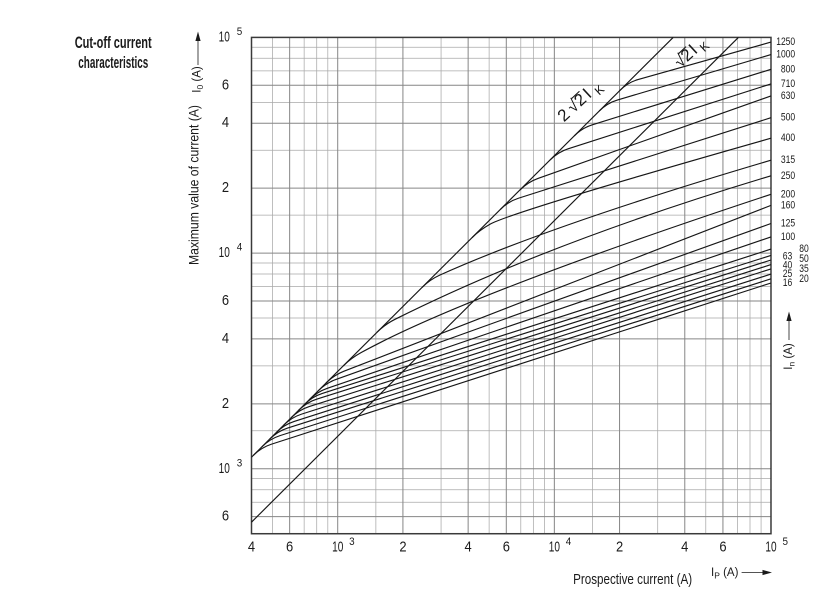 This screenshot has width=826, height=600. What do you see at coordinates (788, 176) in the screenshot?
I see `svg-text: 250` at bounding box center [788, 176].